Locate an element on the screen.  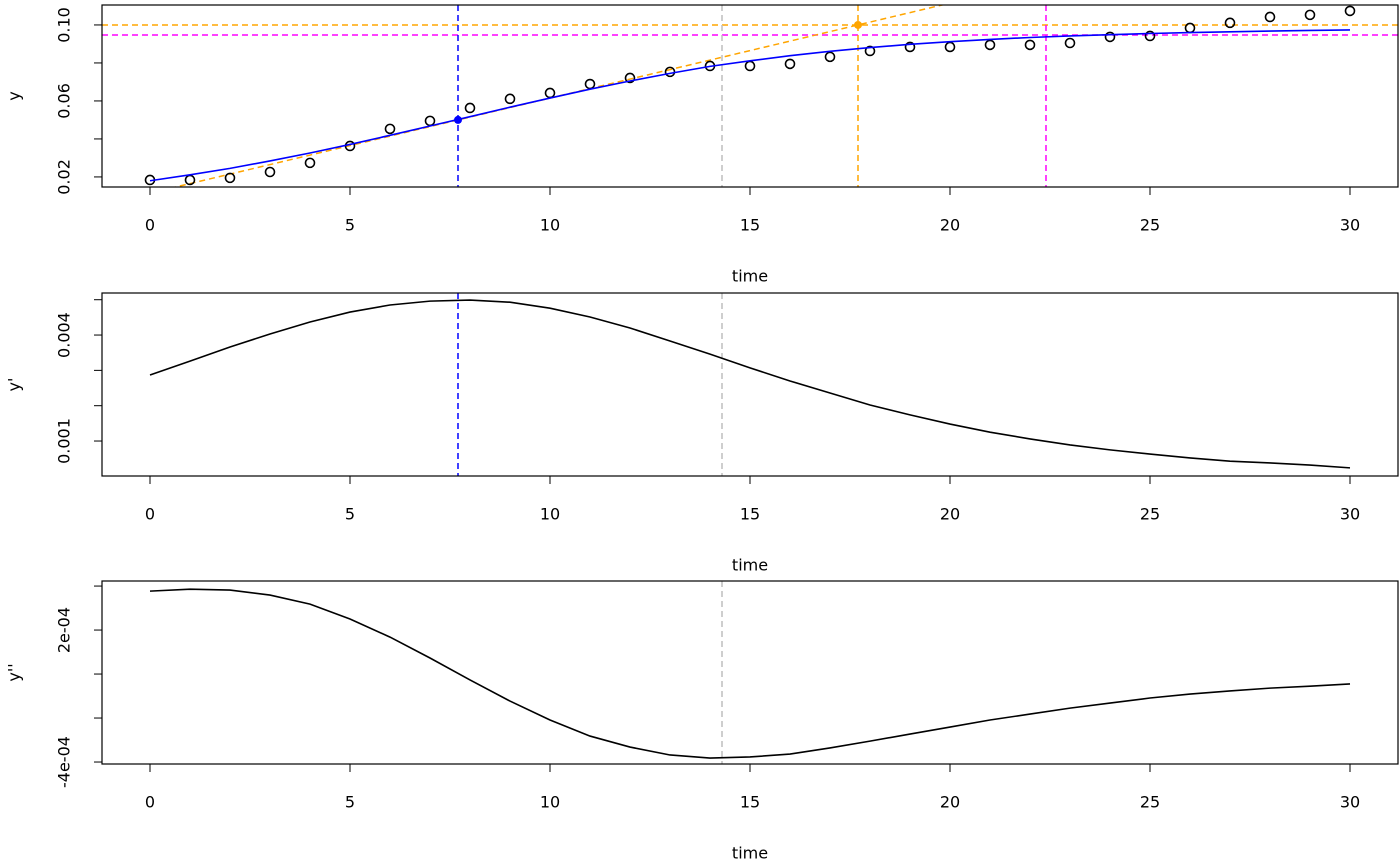
tangent-line is located at coordinates (559, 96).